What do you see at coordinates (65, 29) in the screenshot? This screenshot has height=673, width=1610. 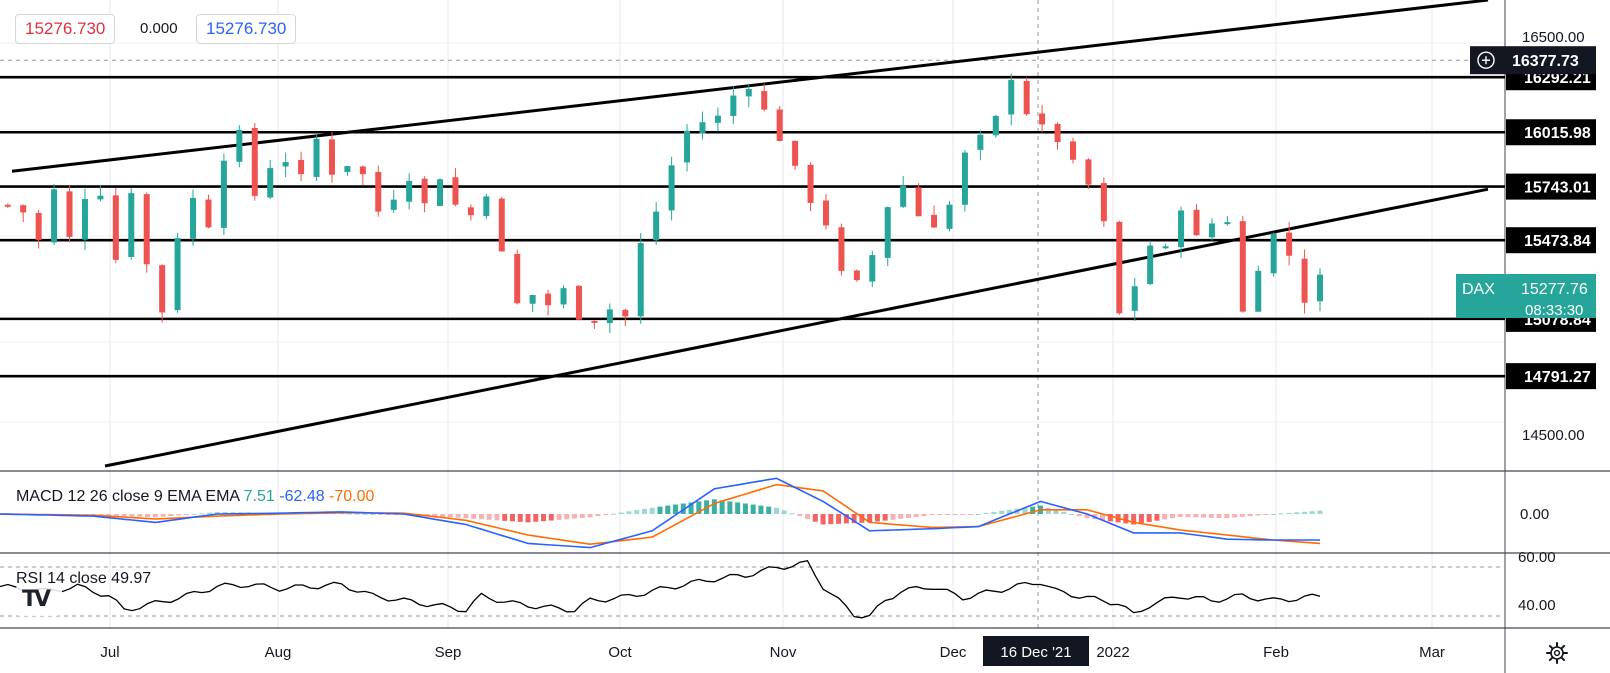 I see `sell-price-box: 15276.730` at bounding box center [65, 29].